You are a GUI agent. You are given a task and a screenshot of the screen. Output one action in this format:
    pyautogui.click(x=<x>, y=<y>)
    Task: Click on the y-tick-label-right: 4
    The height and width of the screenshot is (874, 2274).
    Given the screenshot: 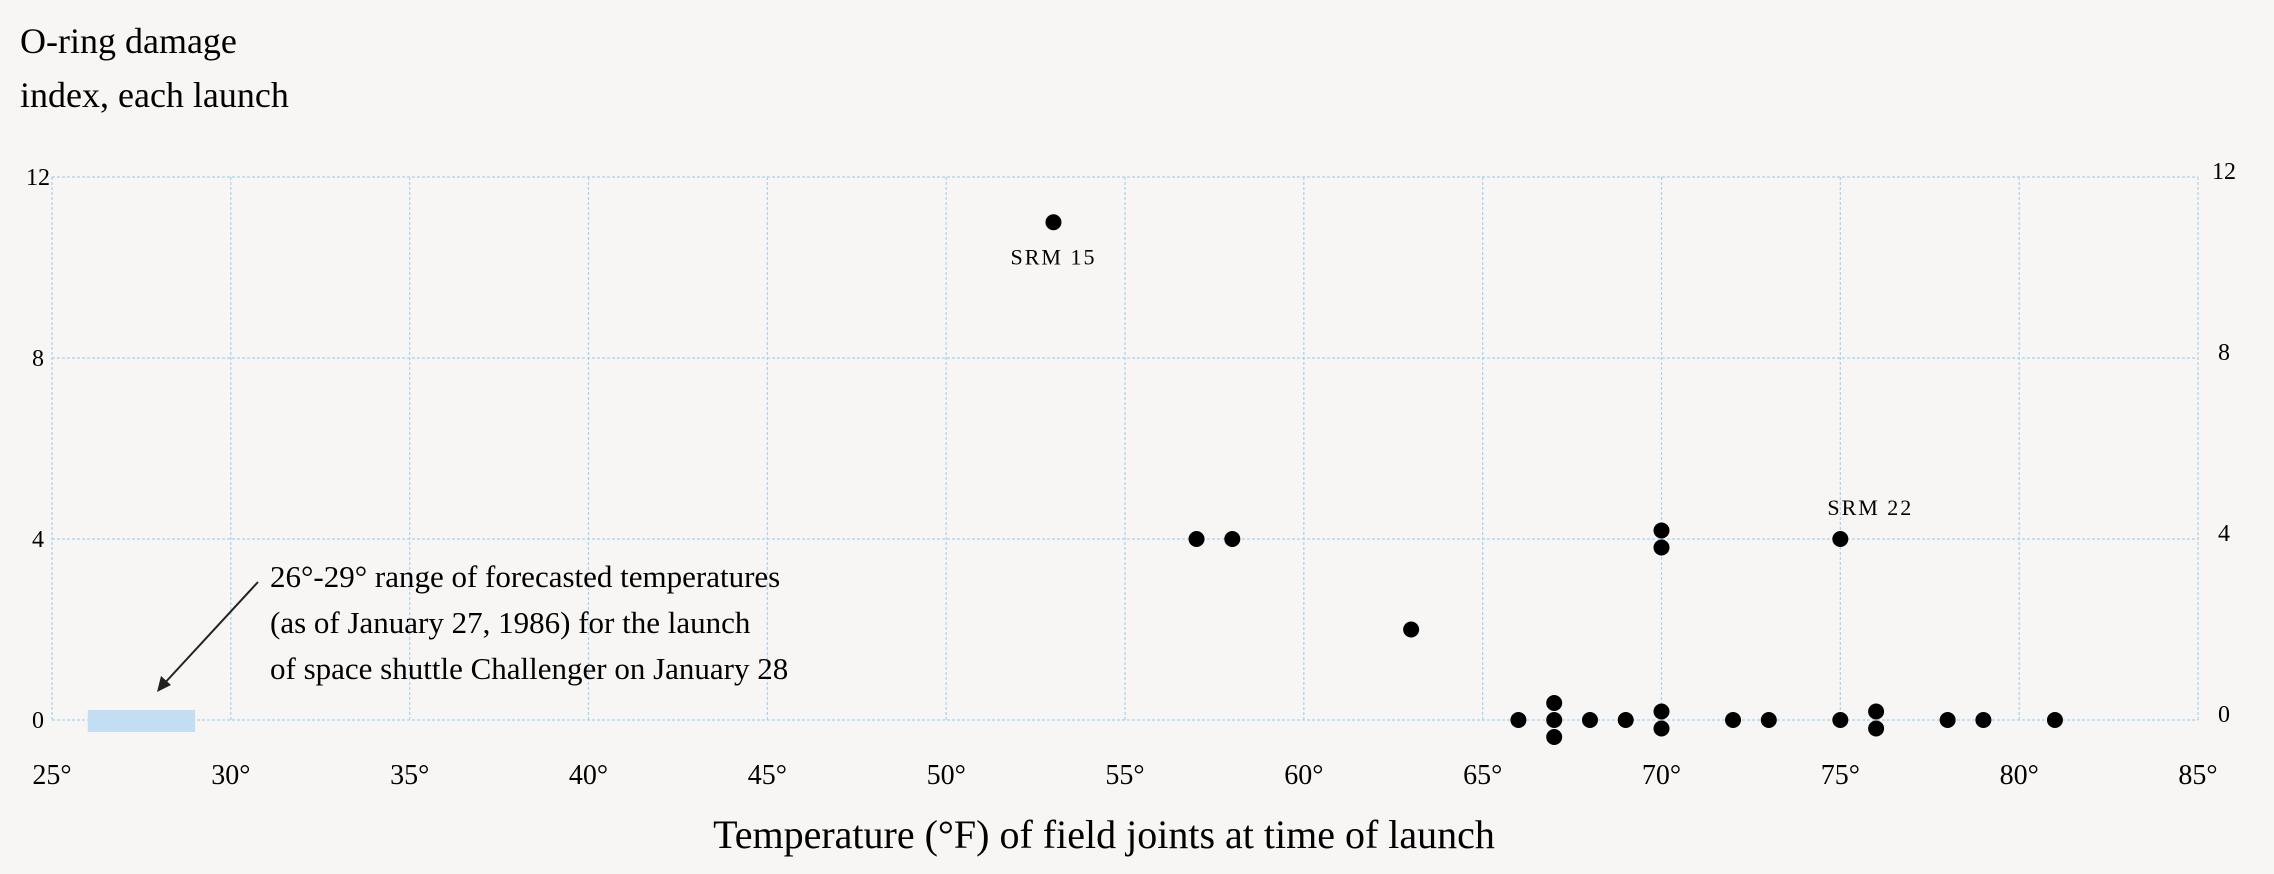 What is the action you would take?
    pyautogui.click(x=2224, y=534)
    